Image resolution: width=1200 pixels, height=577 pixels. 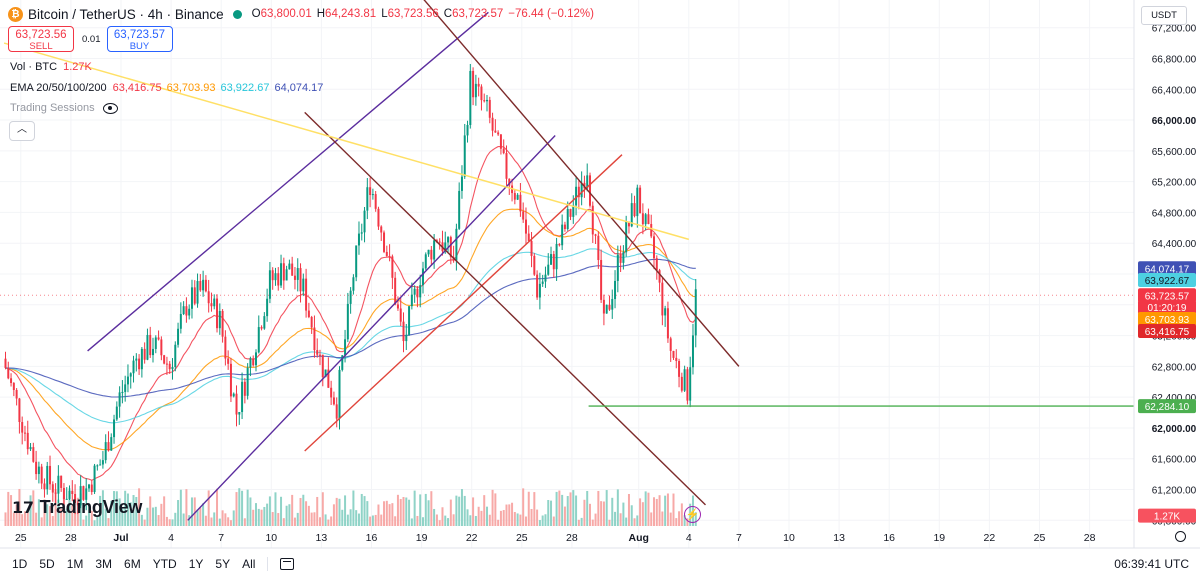 What do you see at coordinates (164, 564) in the screenshot?
I see `range-ytd: YTD` at bounding box center [164, 564].